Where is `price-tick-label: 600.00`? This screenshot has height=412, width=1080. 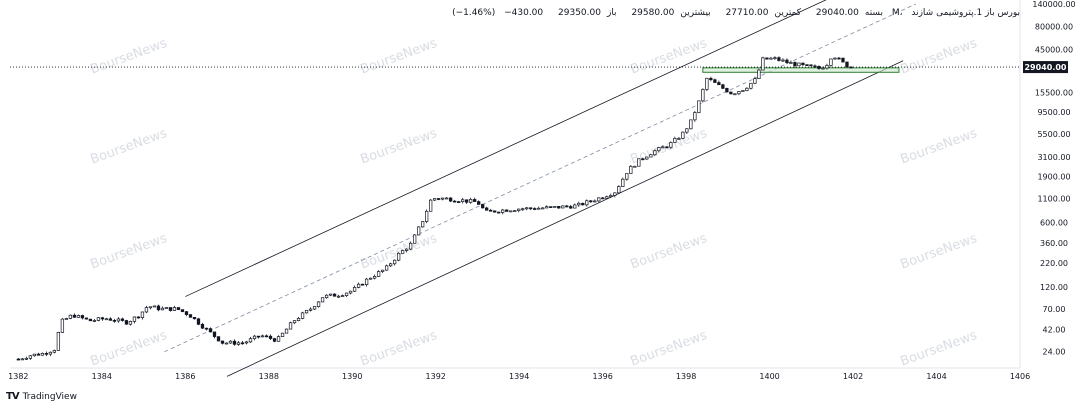 price-tick-label: 600.00 is located at coordinates (1054, 223).